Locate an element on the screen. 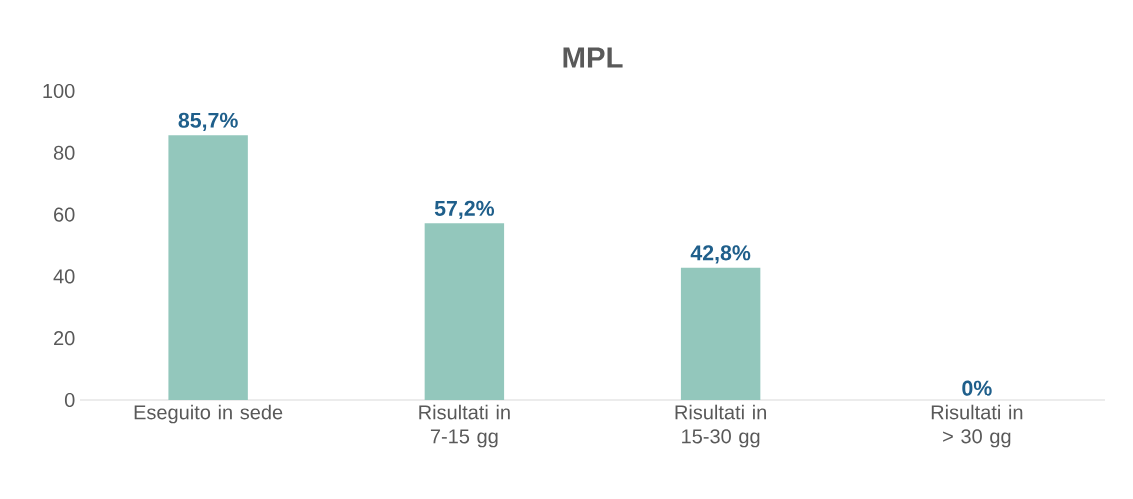 This screenshot has width=1133, height=499. y-tick-label: 0 is located at coordinates (69, 400).